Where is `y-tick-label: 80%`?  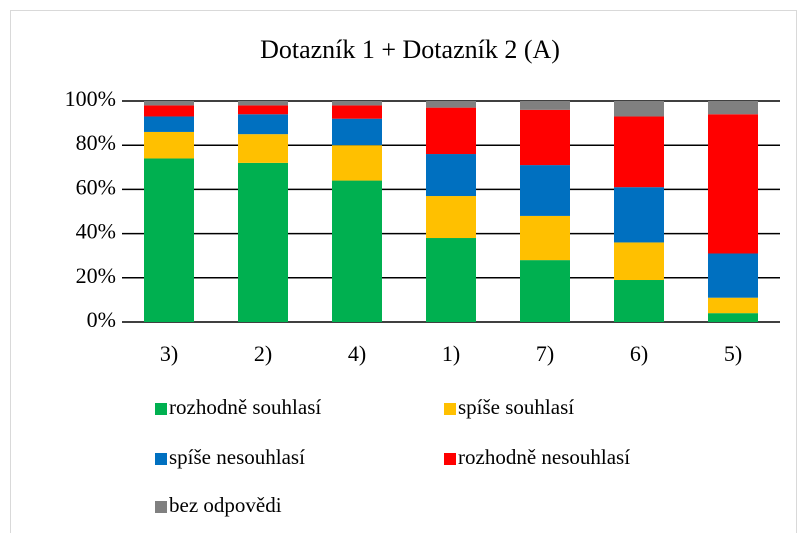
y-tick-label: 80% is located at coordinates (96, 142).